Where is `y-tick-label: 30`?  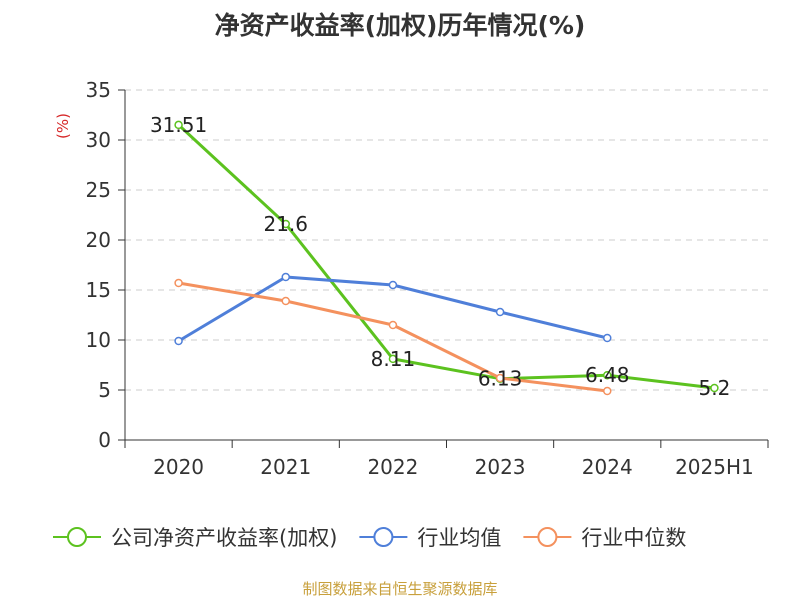 y-tick-label: 30 is located at coordinates (98, 140).